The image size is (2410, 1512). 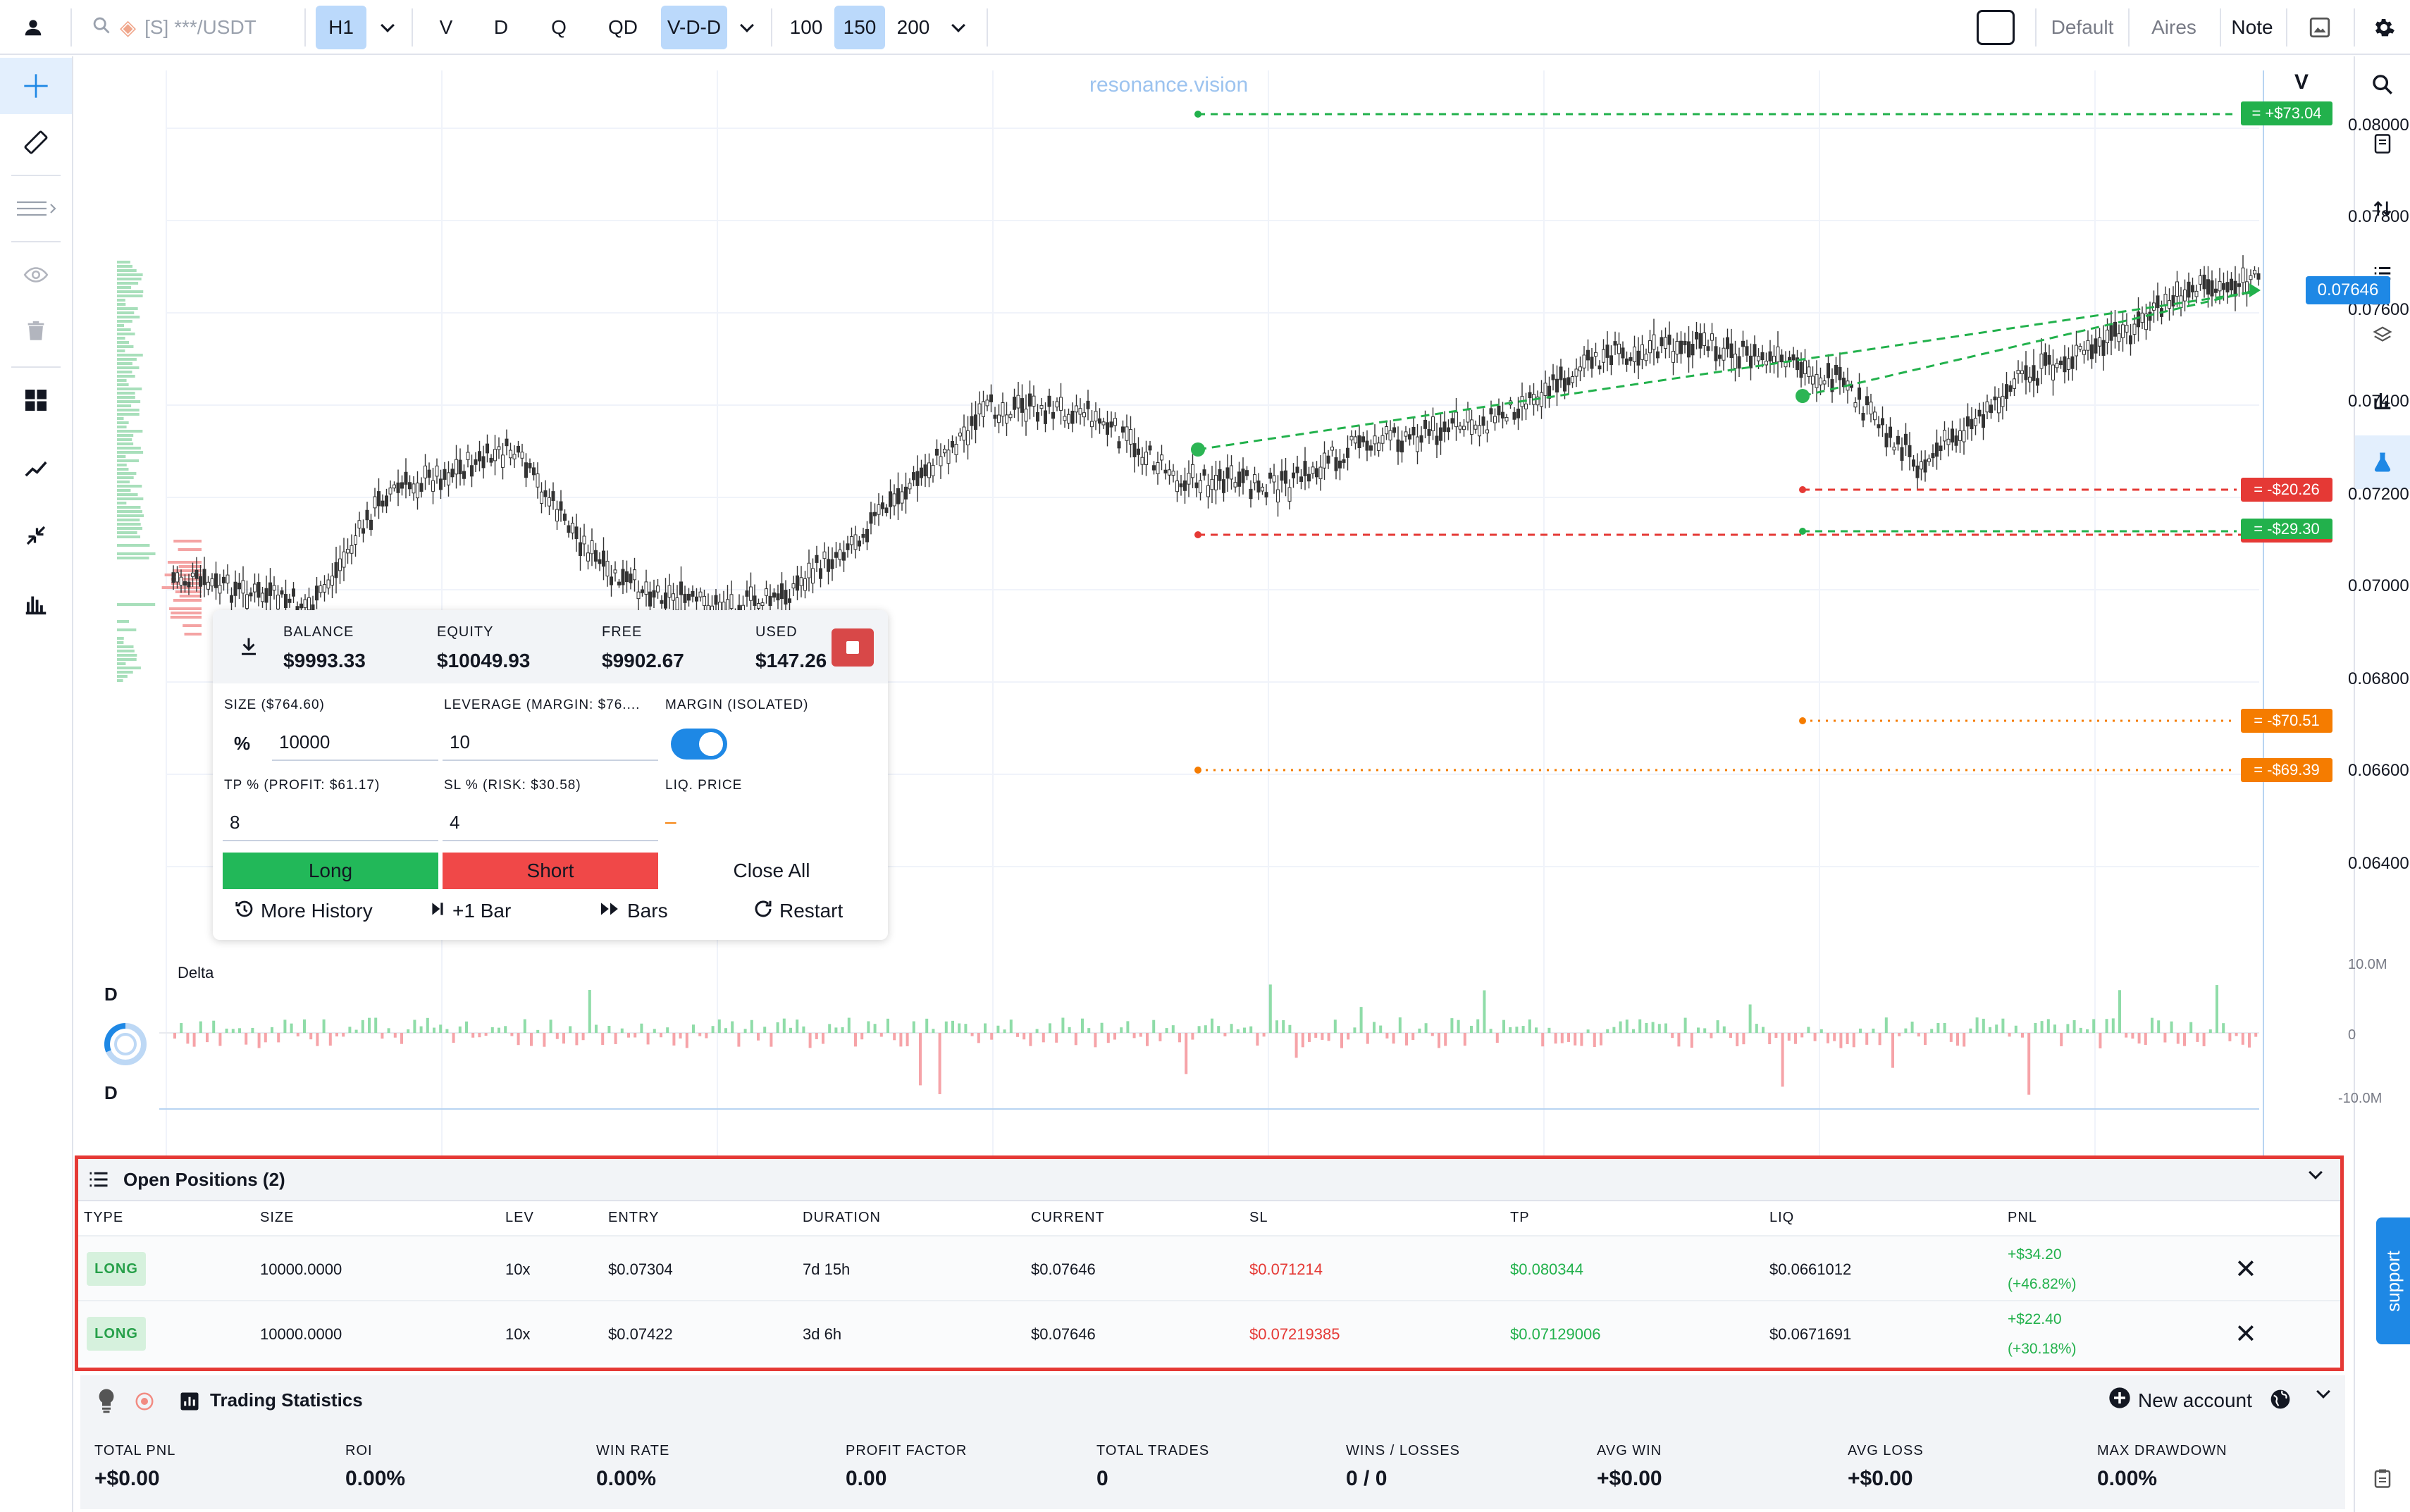 What do you see at coordinates (2174, 27) in the screenshot?
I see `layout-aires: Aires` at bounding box center [2174, 27].